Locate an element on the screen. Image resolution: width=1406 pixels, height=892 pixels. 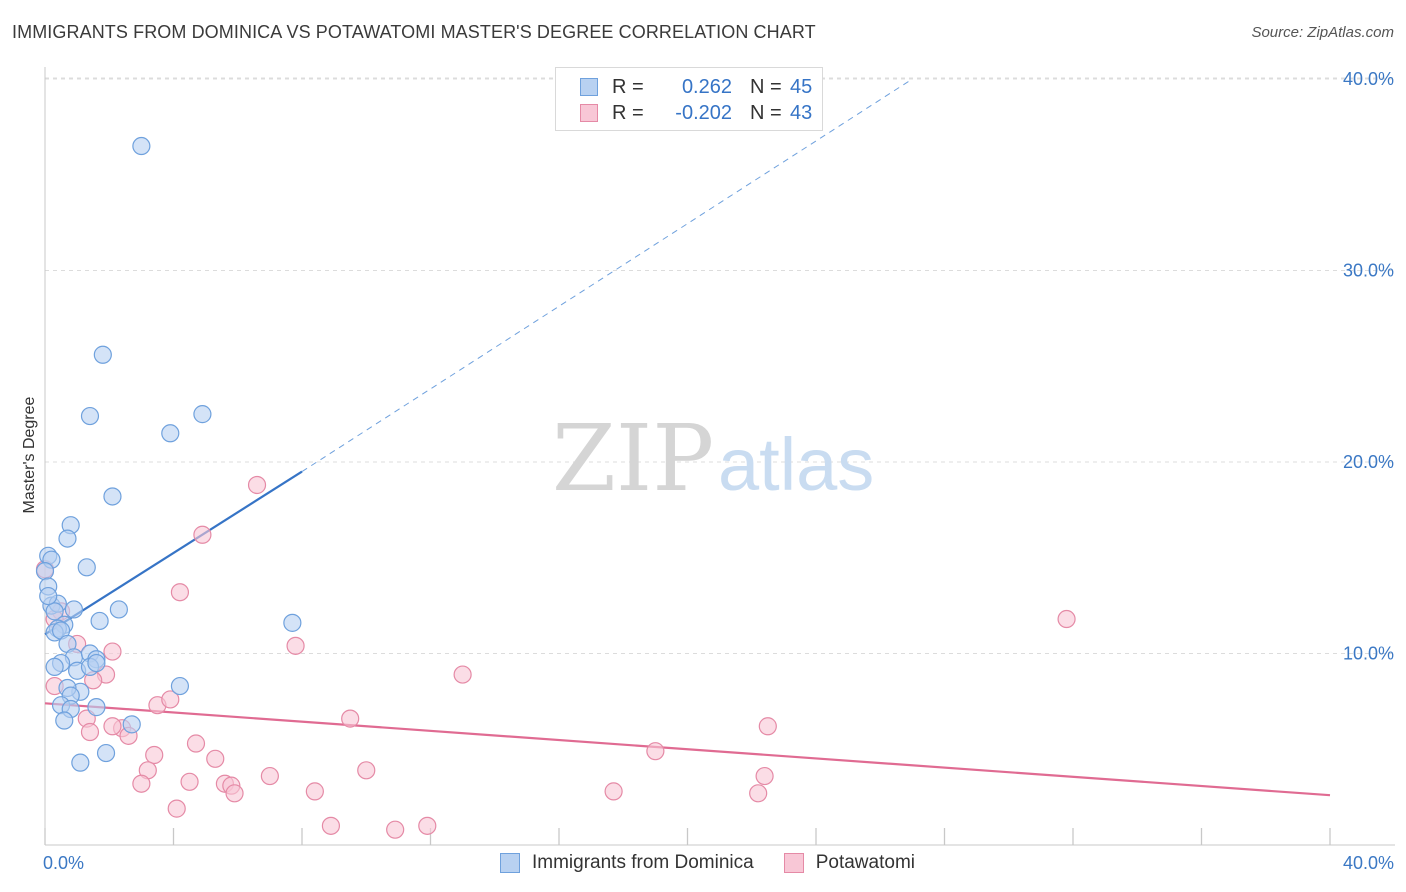
y-tick-label: 20.0% is located at coordinates (1368, 462).